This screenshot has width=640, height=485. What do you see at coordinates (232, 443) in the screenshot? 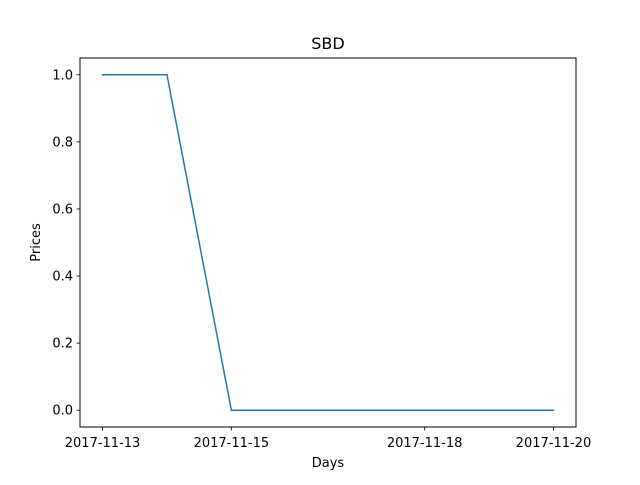
I see `x-tick-label: 2017-11-15` at bounding box center [232, 443].